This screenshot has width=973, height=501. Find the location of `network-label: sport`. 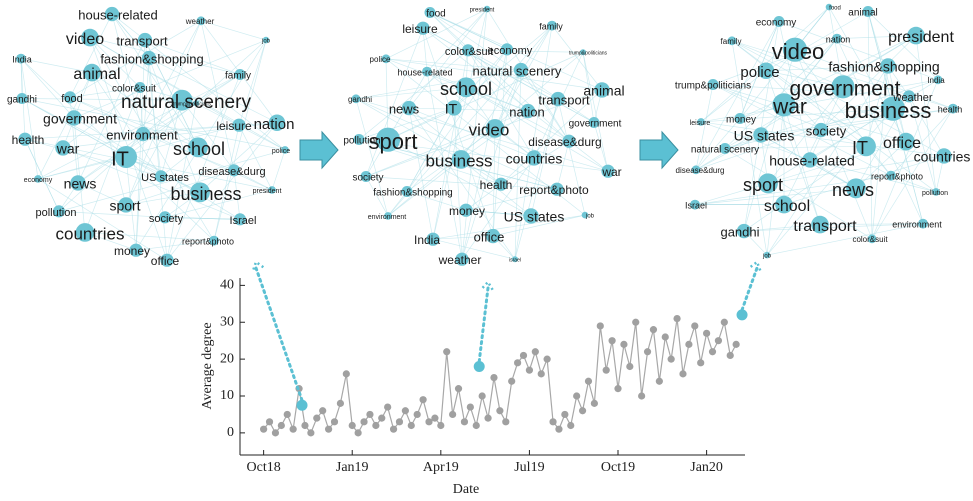

network-label: sport is located at coordinates (124, 206).